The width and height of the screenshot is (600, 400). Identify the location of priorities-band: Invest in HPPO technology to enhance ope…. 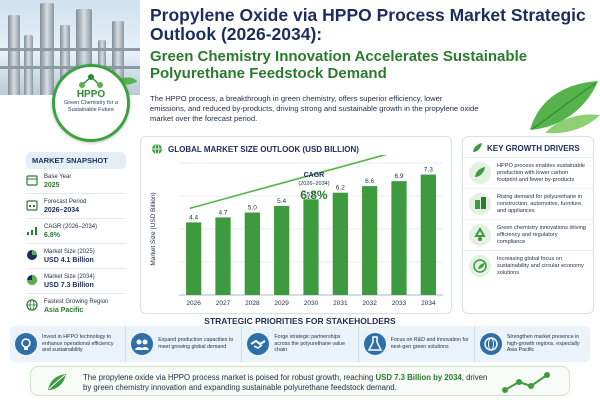
(300, 344).